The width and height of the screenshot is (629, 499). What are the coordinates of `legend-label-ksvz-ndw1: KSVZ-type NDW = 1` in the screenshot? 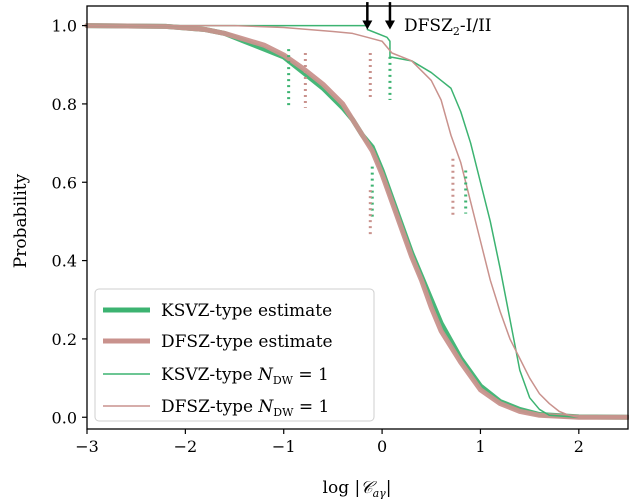 It's located at (245, 376).